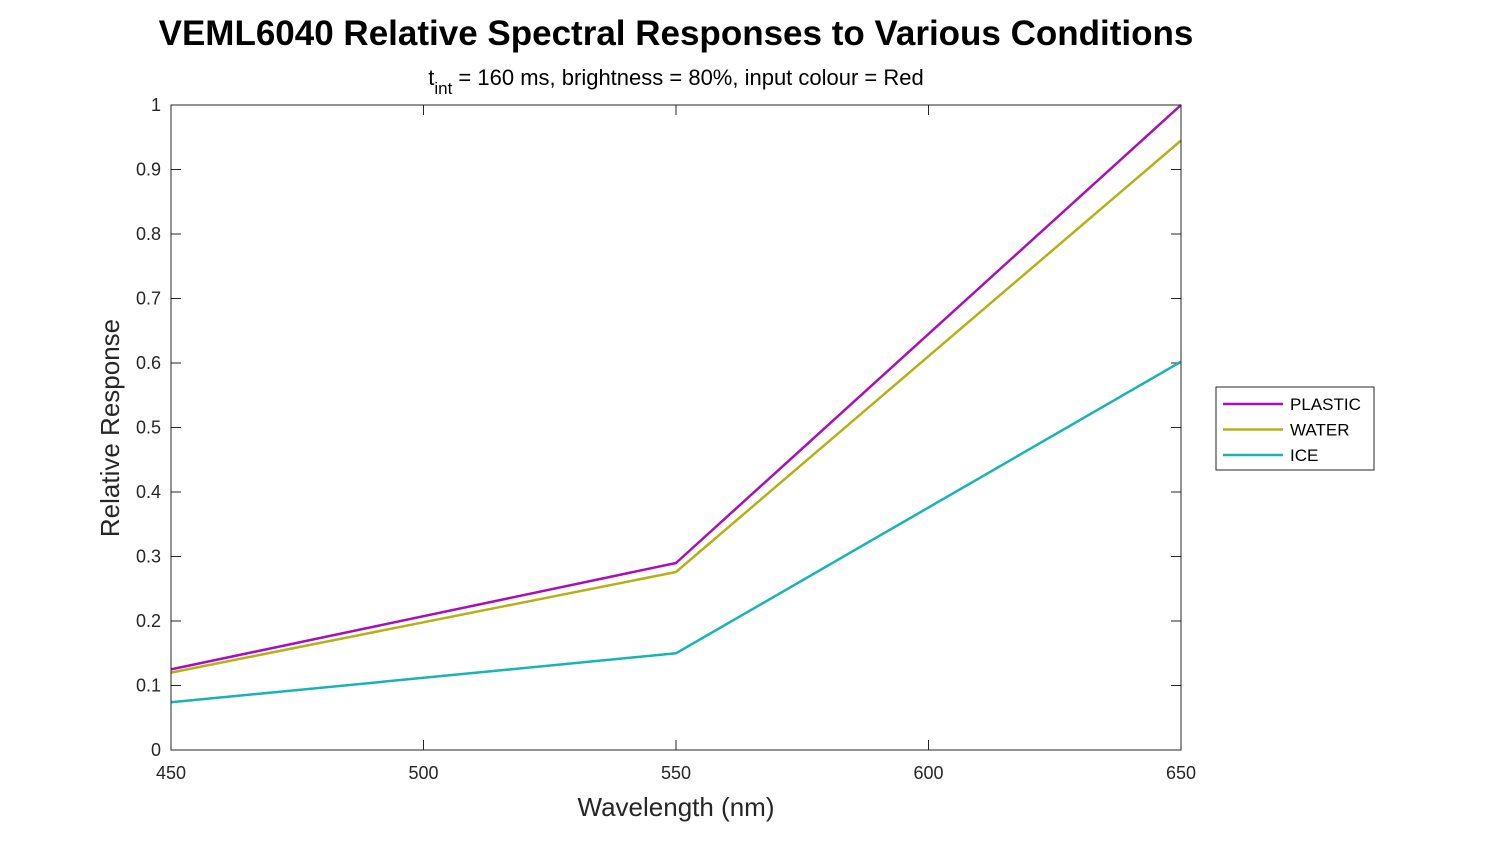  I want to click on y-tick-label: 0.7, so click(148, 299).